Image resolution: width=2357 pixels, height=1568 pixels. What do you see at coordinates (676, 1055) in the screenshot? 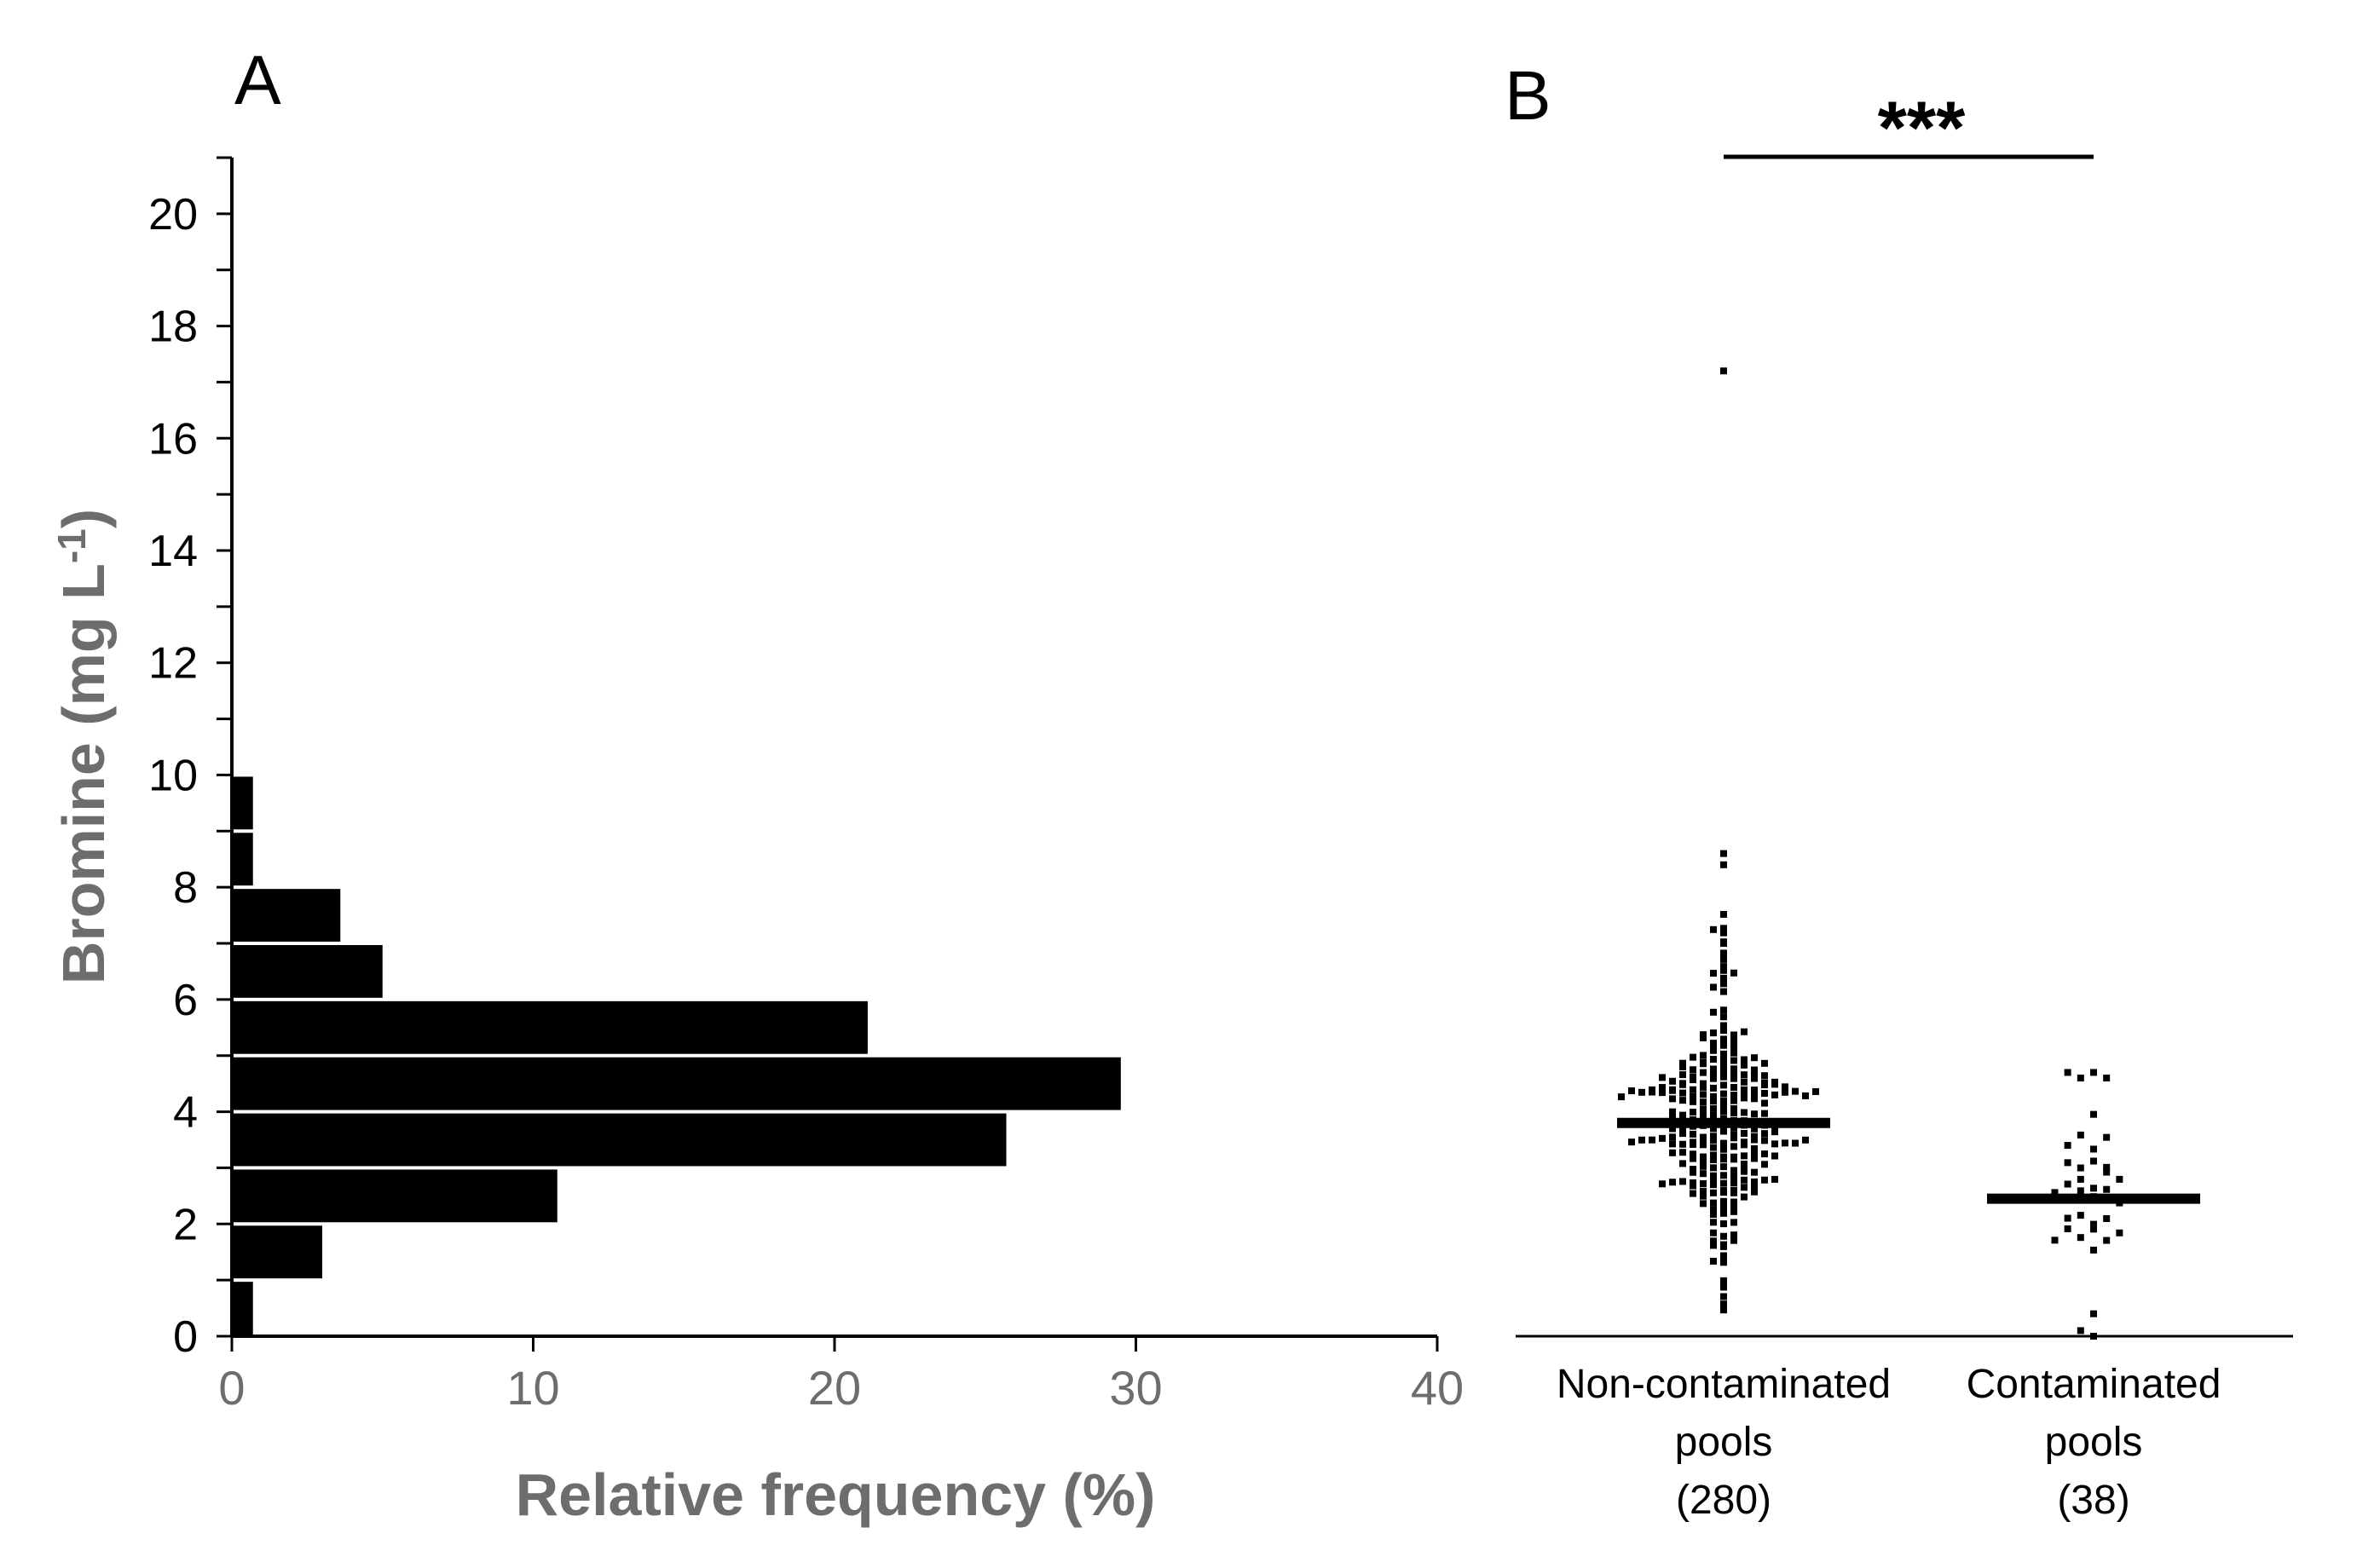
I see `histogram-bars` at bounding box center [676, 1055].